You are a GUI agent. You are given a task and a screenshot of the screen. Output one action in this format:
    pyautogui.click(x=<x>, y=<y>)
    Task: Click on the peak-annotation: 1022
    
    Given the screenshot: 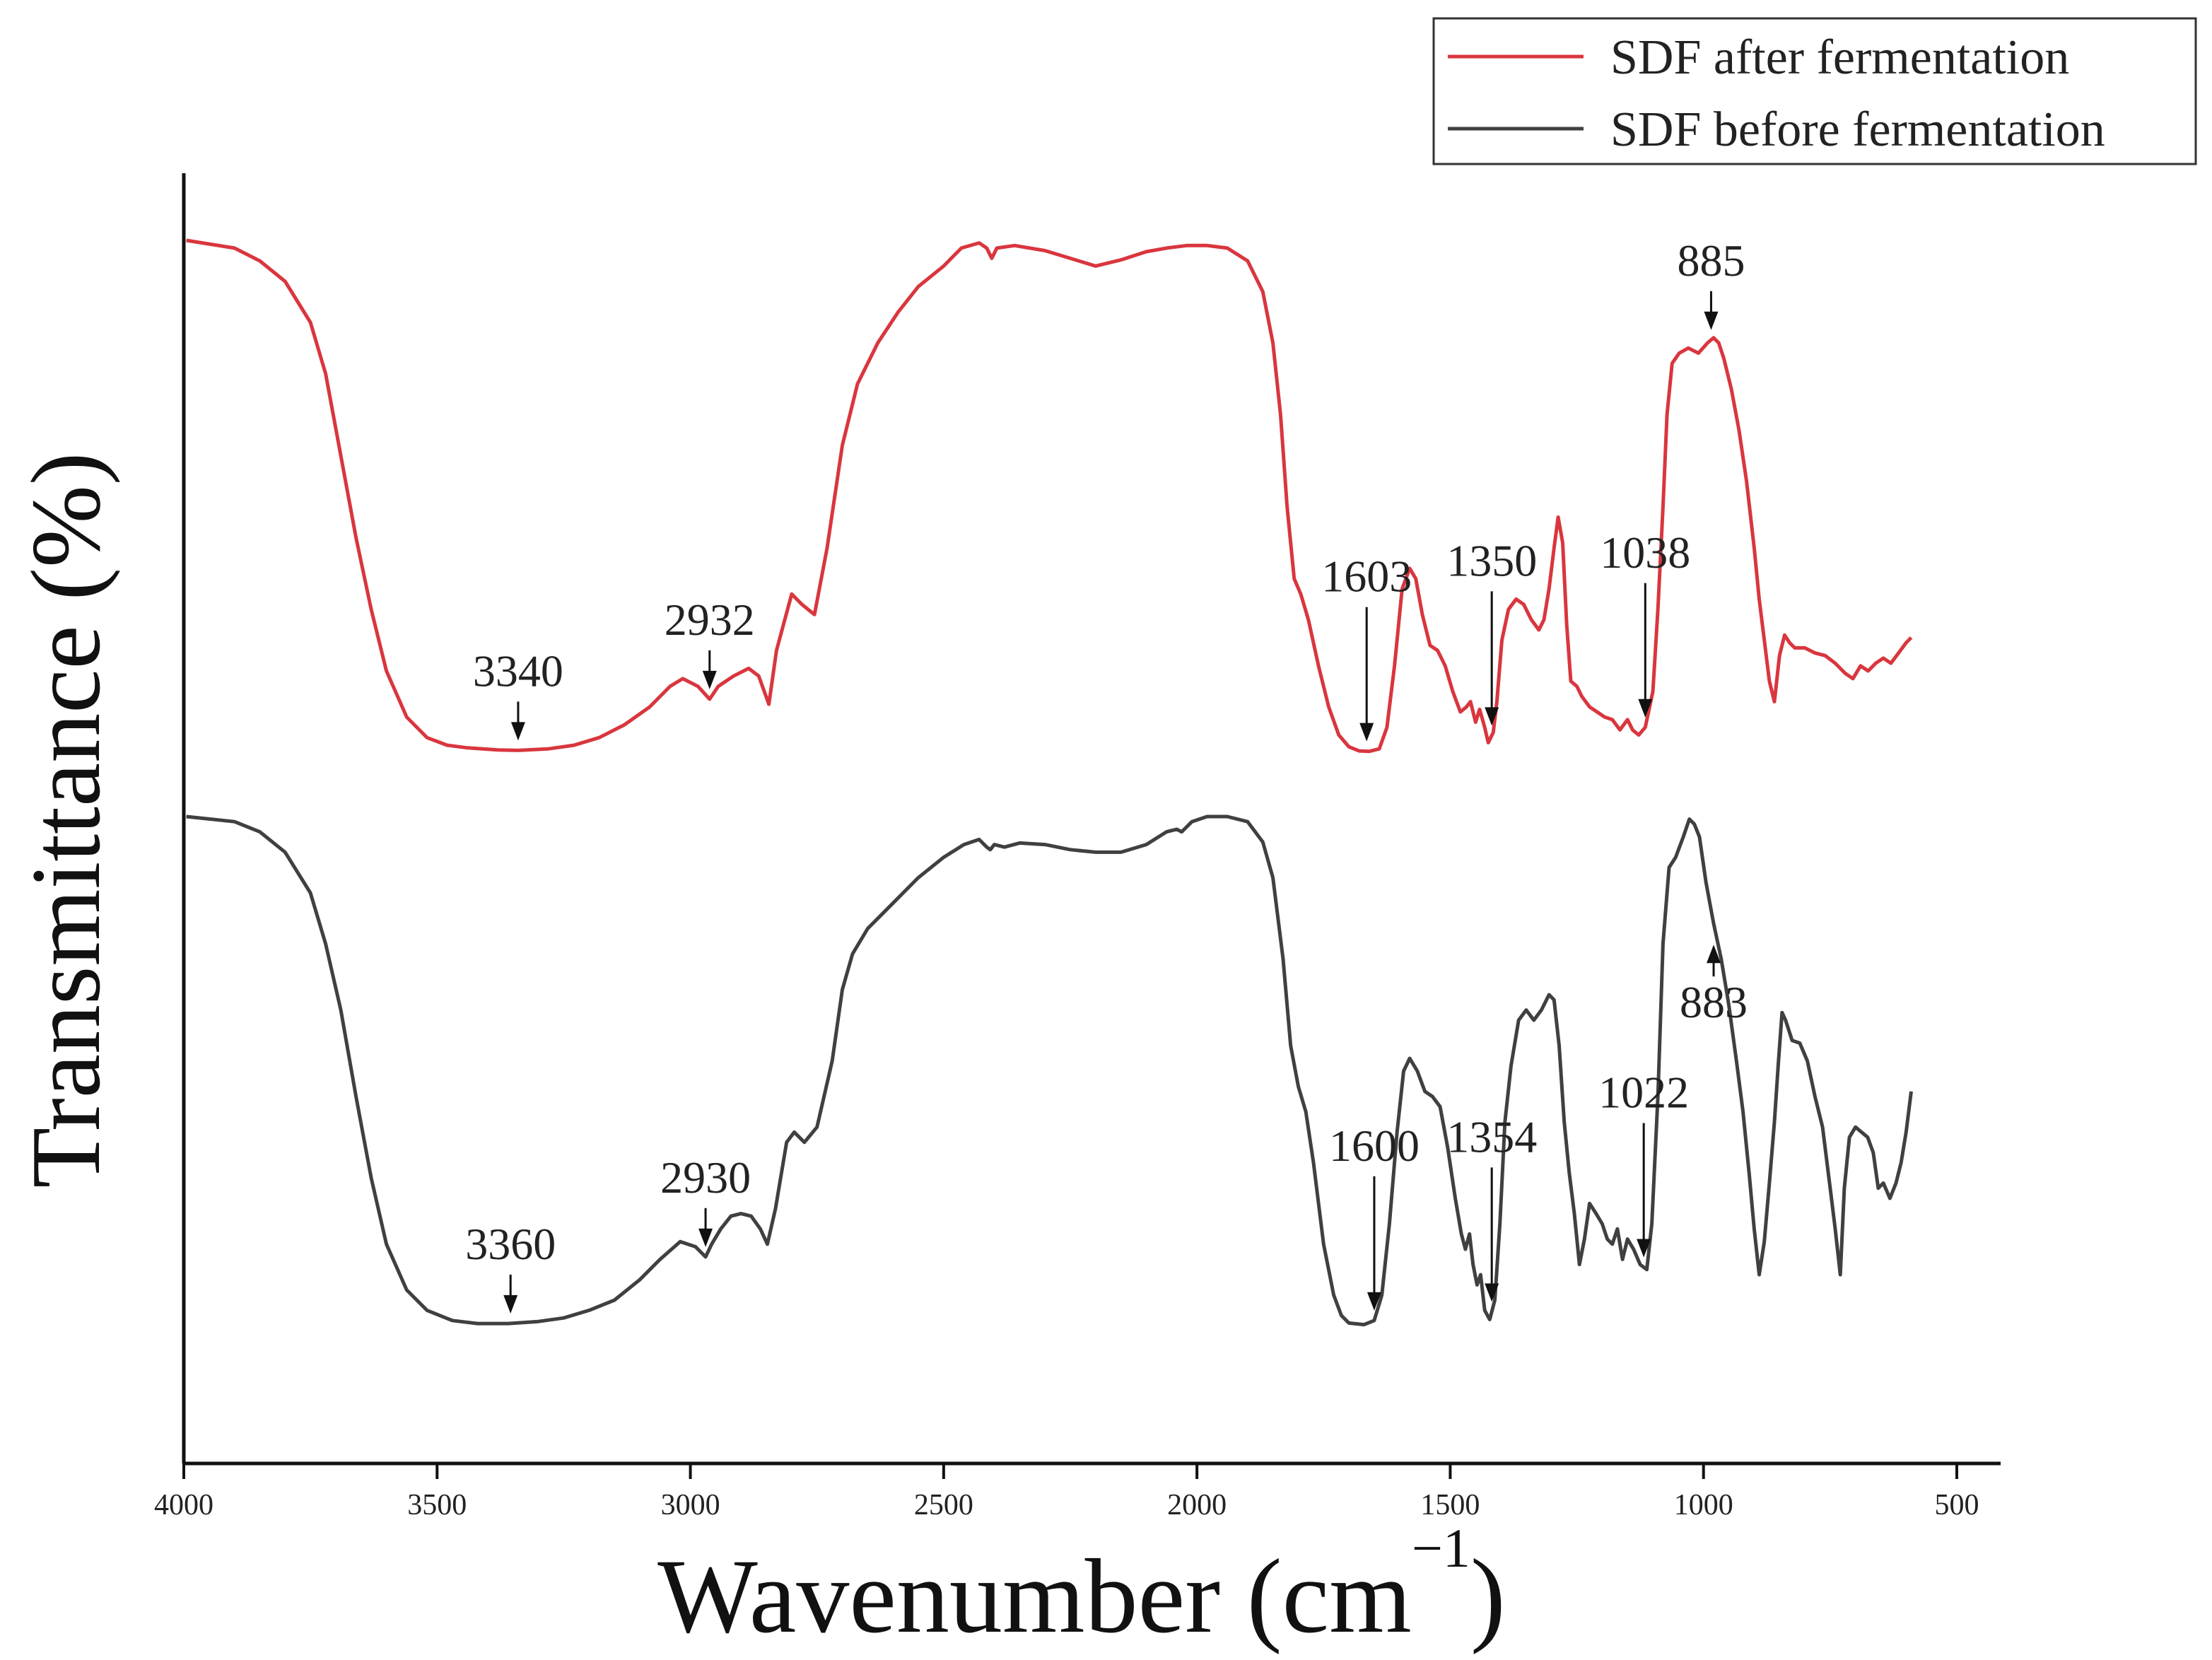 What is the action you would take?
    pyautogui.click(x=1643, y=1162)
    